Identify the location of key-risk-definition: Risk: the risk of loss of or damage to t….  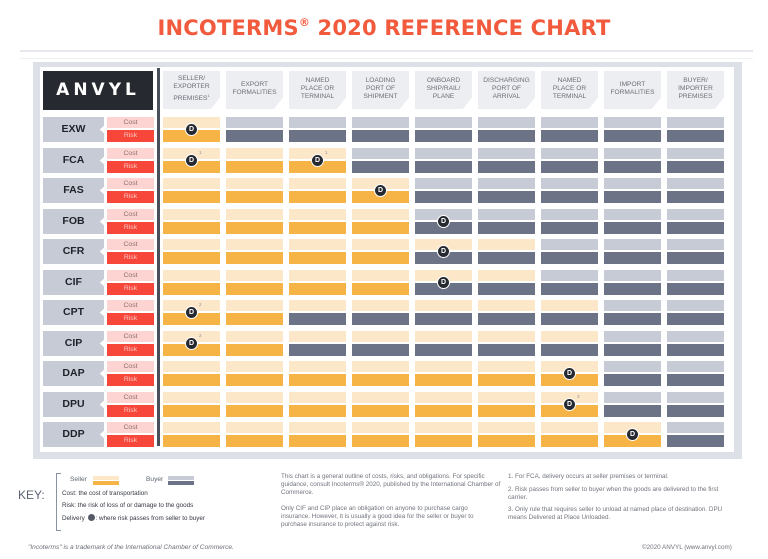
(128, 505).